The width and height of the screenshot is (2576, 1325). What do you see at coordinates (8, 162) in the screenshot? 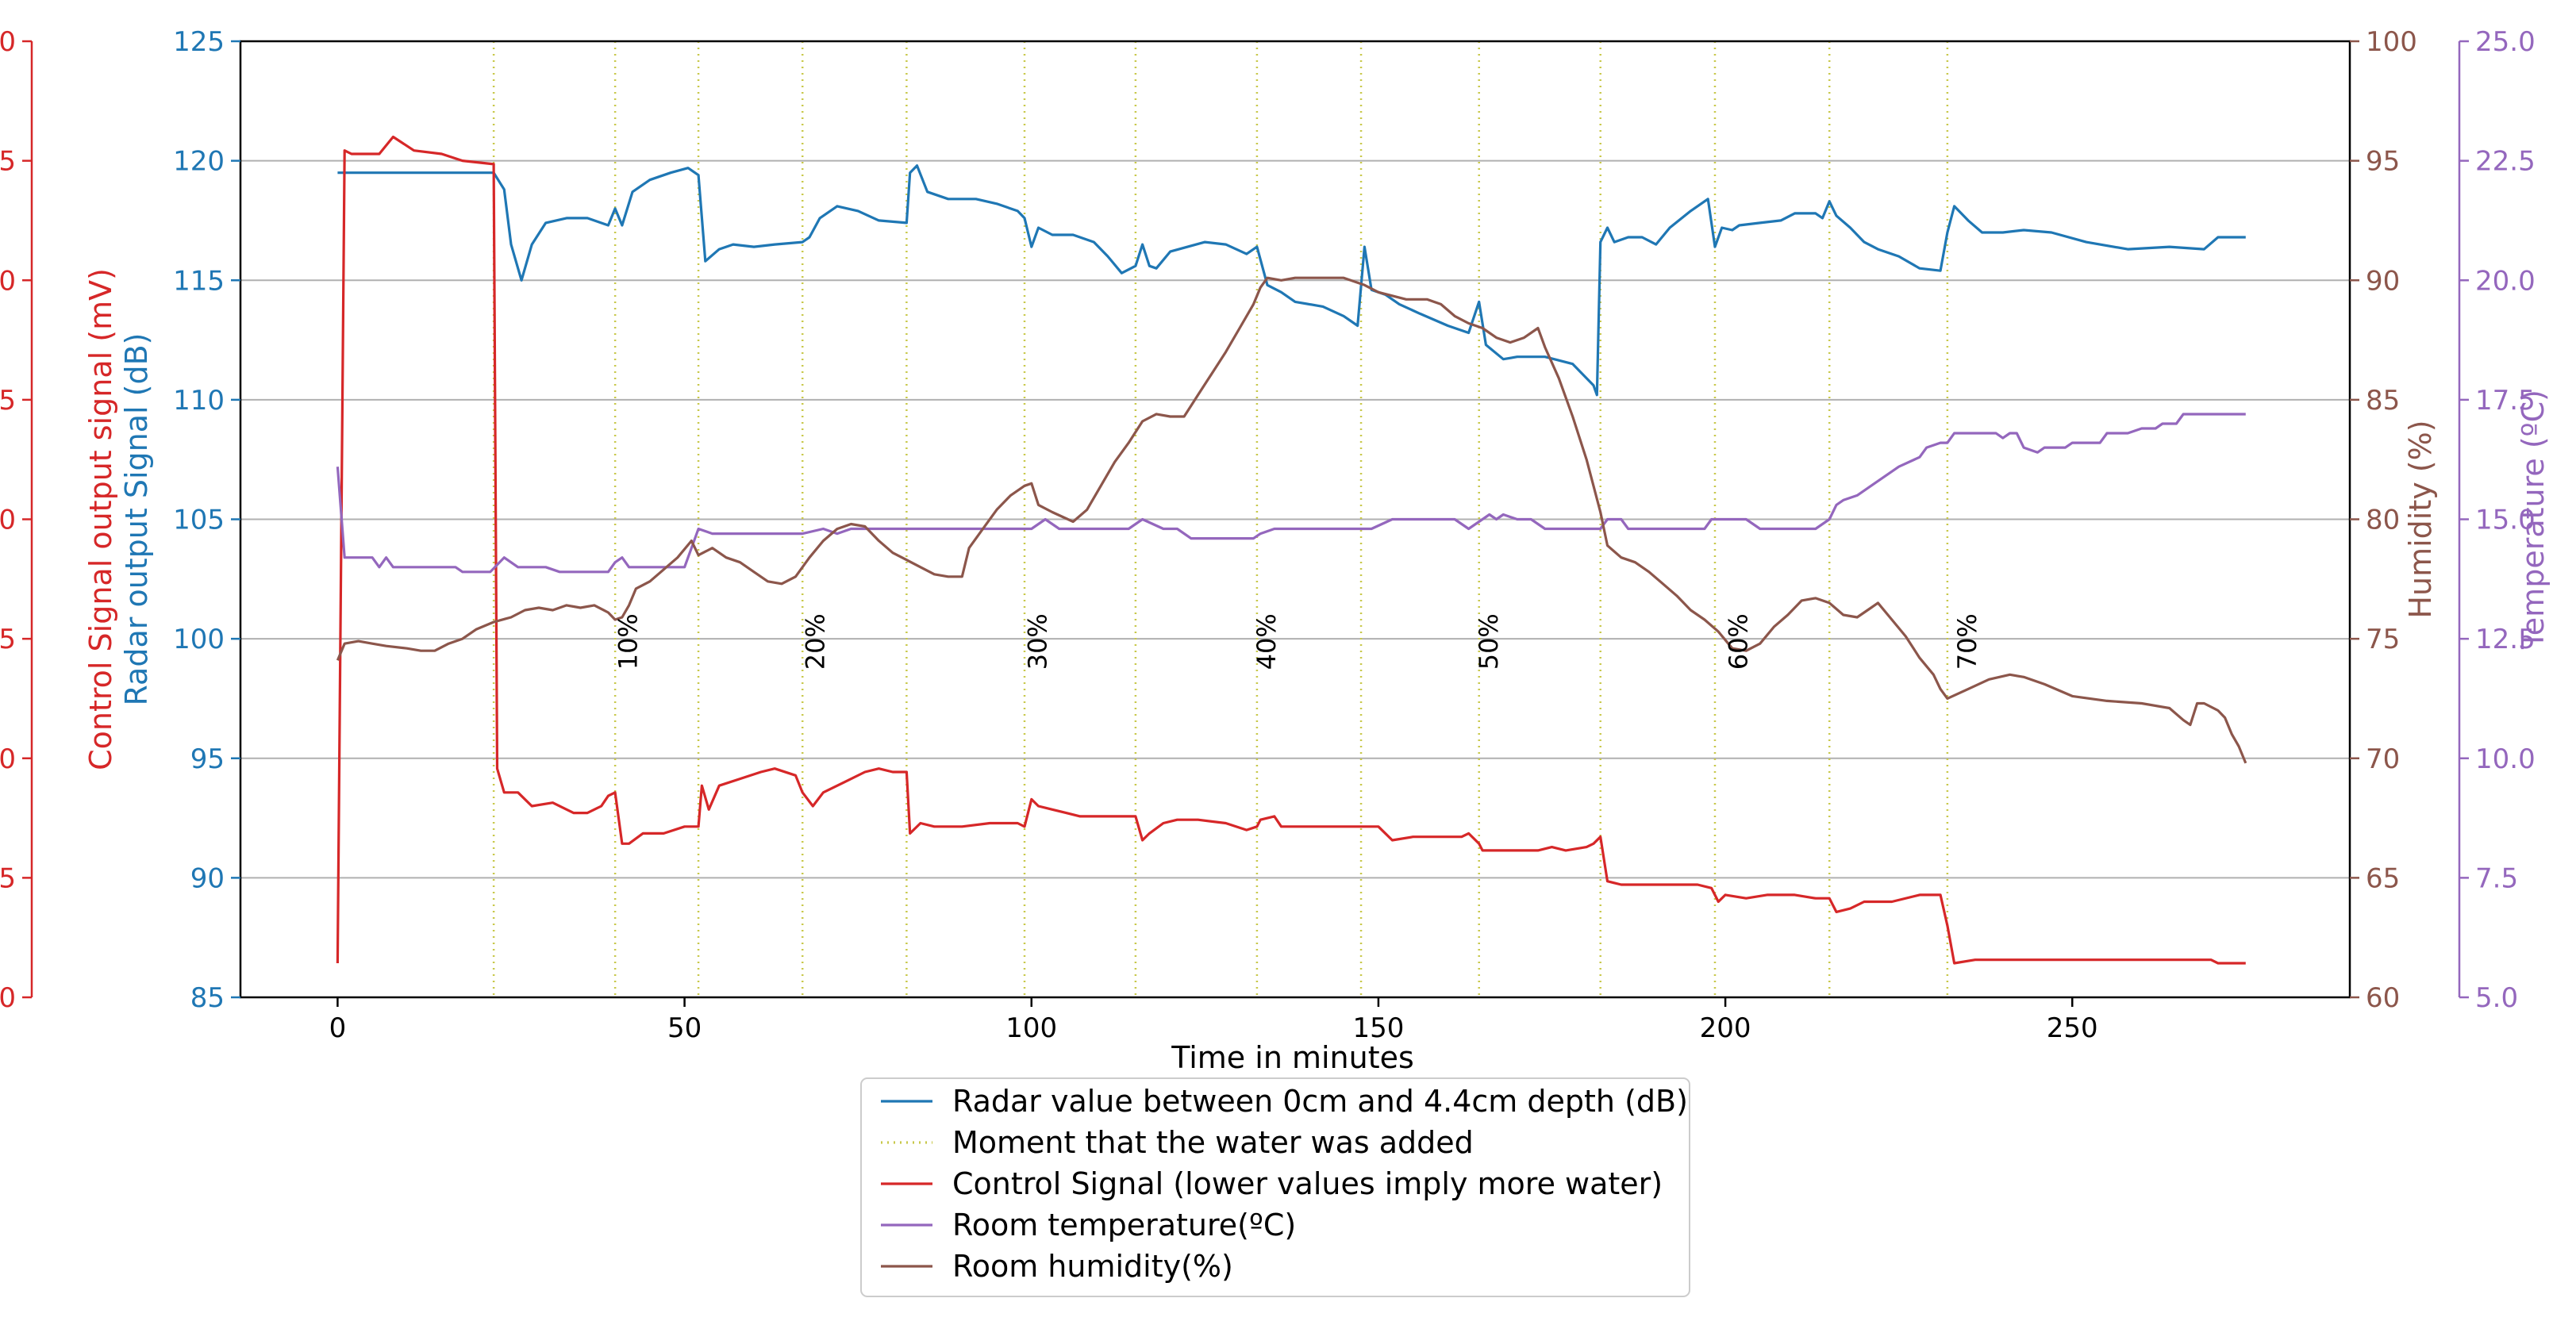
I see `control-tick-label: 515` at bounding box center [8, 162].